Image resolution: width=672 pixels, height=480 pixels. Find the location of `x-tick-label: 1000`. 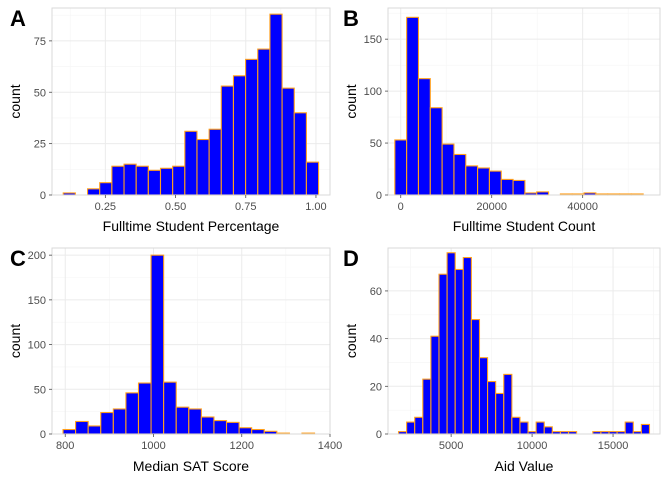

x-tick-label: 1000 is located at coordinates (153, 446).